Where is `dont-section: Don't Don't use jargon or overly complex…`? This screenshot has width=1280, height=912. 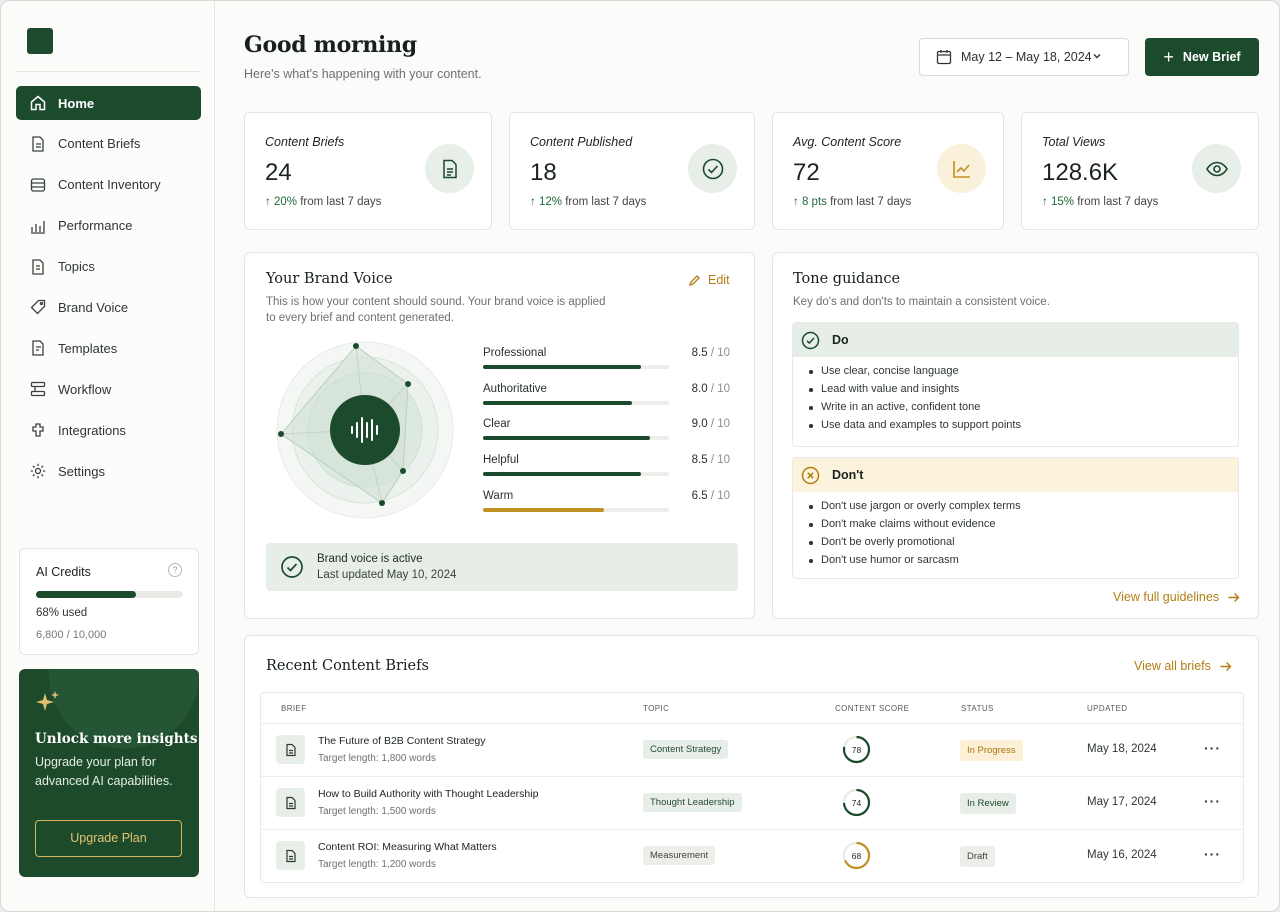
dont-section: Don't Don't use jargon or overly complex… is located at coordinates (1015, 518).